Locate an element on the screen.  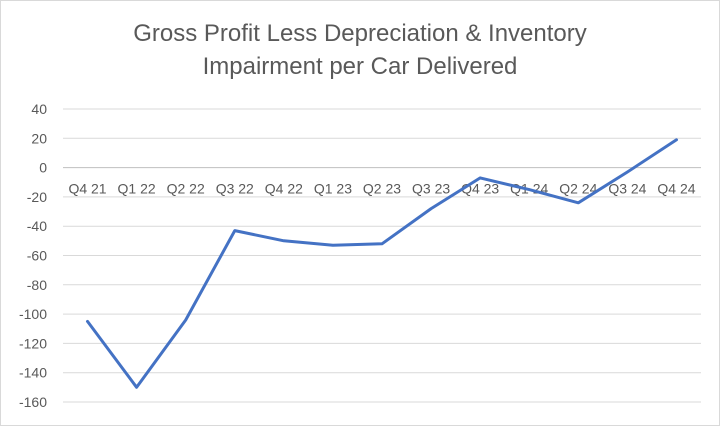
x-tick-label: Q4 21 is located at coordinates (87, 189).